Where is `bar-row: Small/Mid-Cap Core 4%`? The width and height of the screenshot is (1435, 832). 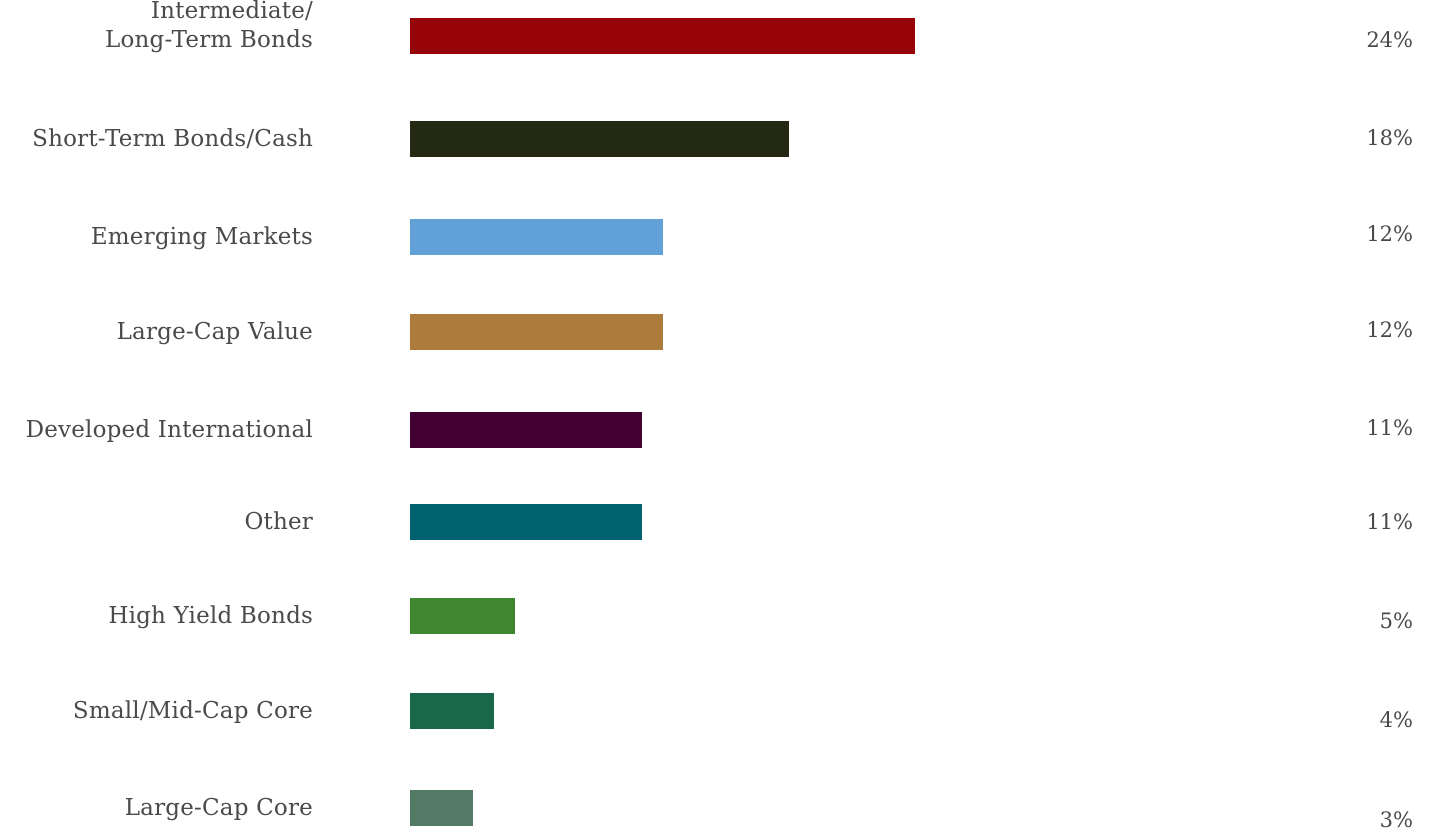 bar-row: Small/Mid-Cap Core 4% is located at coordinates (717, 712).